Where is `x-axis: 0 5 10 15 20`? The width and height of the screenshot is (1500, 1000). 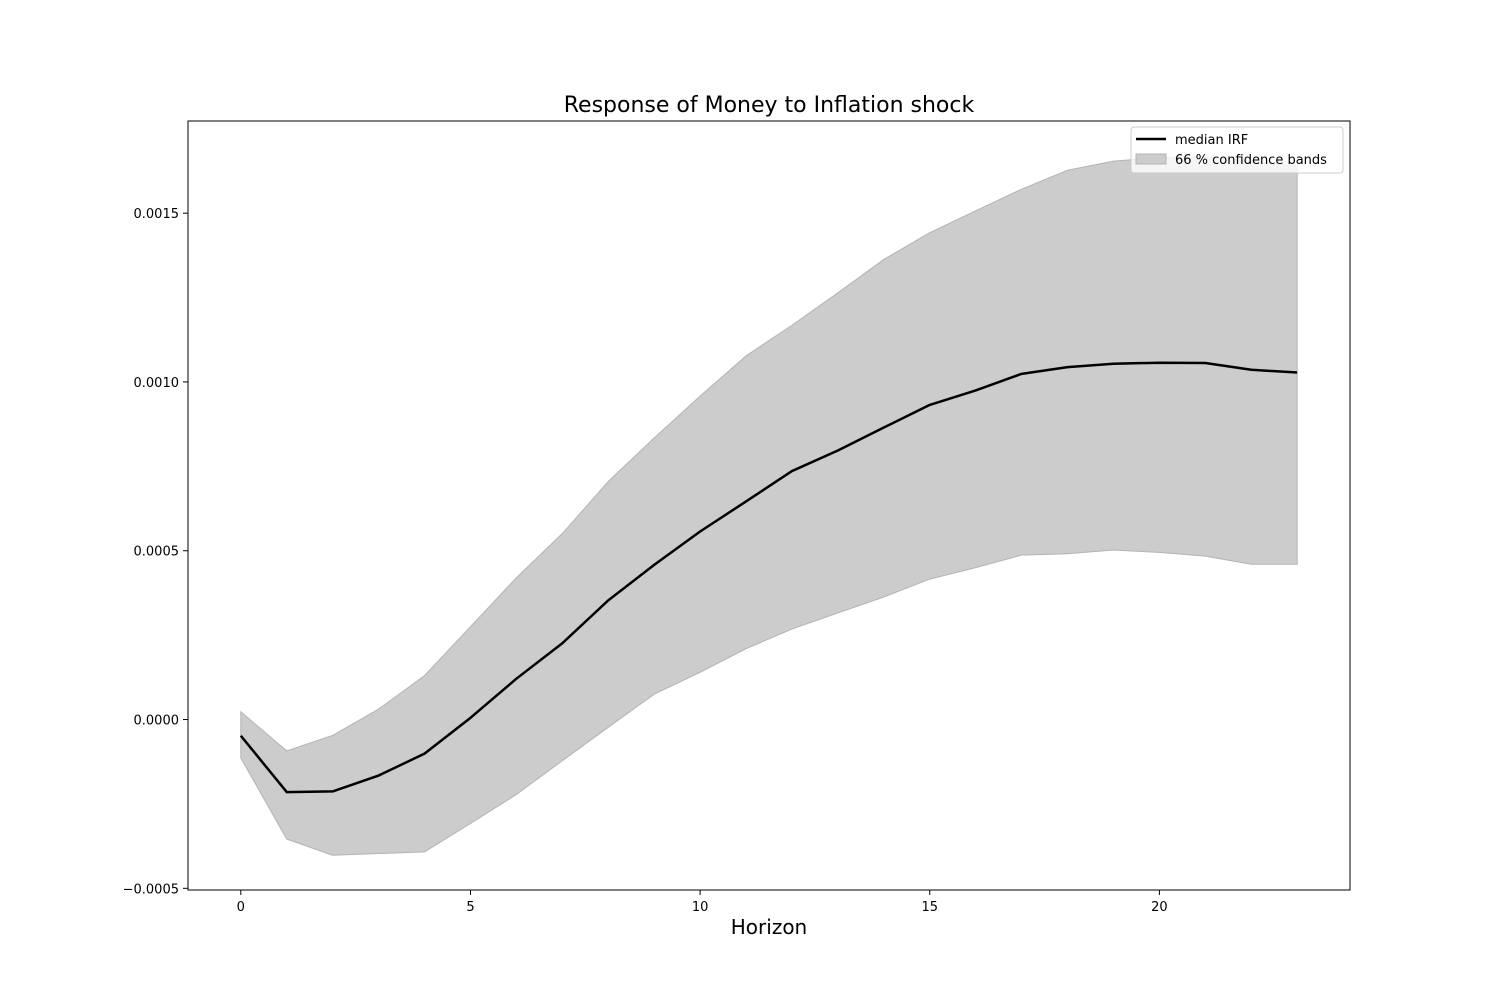 x-axis: 0 5 10 15 20 is located at coordinates (702, 902).